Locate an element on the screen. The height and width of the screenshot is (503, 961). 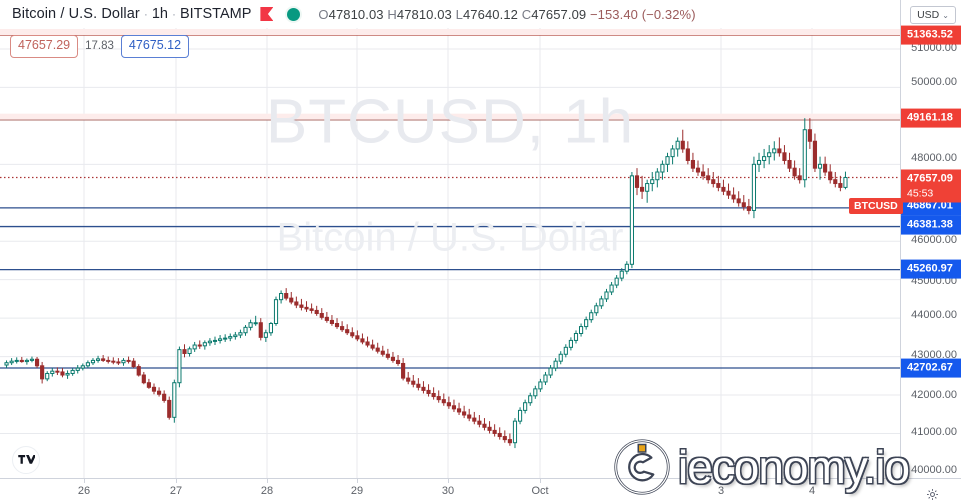
price-axis-tick: 41000.00 is located at coordinates (934, 432).